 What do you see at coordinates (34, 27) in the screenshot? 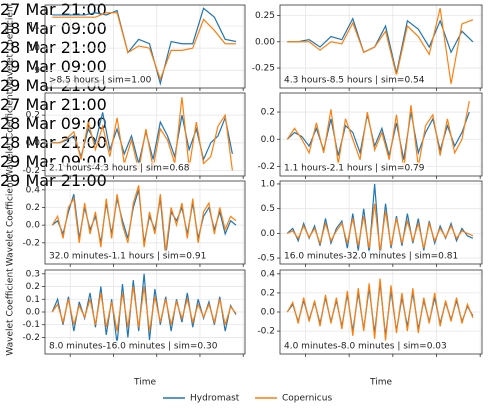
I see `y-tick-label: 11` at bounding box center [34, 27].